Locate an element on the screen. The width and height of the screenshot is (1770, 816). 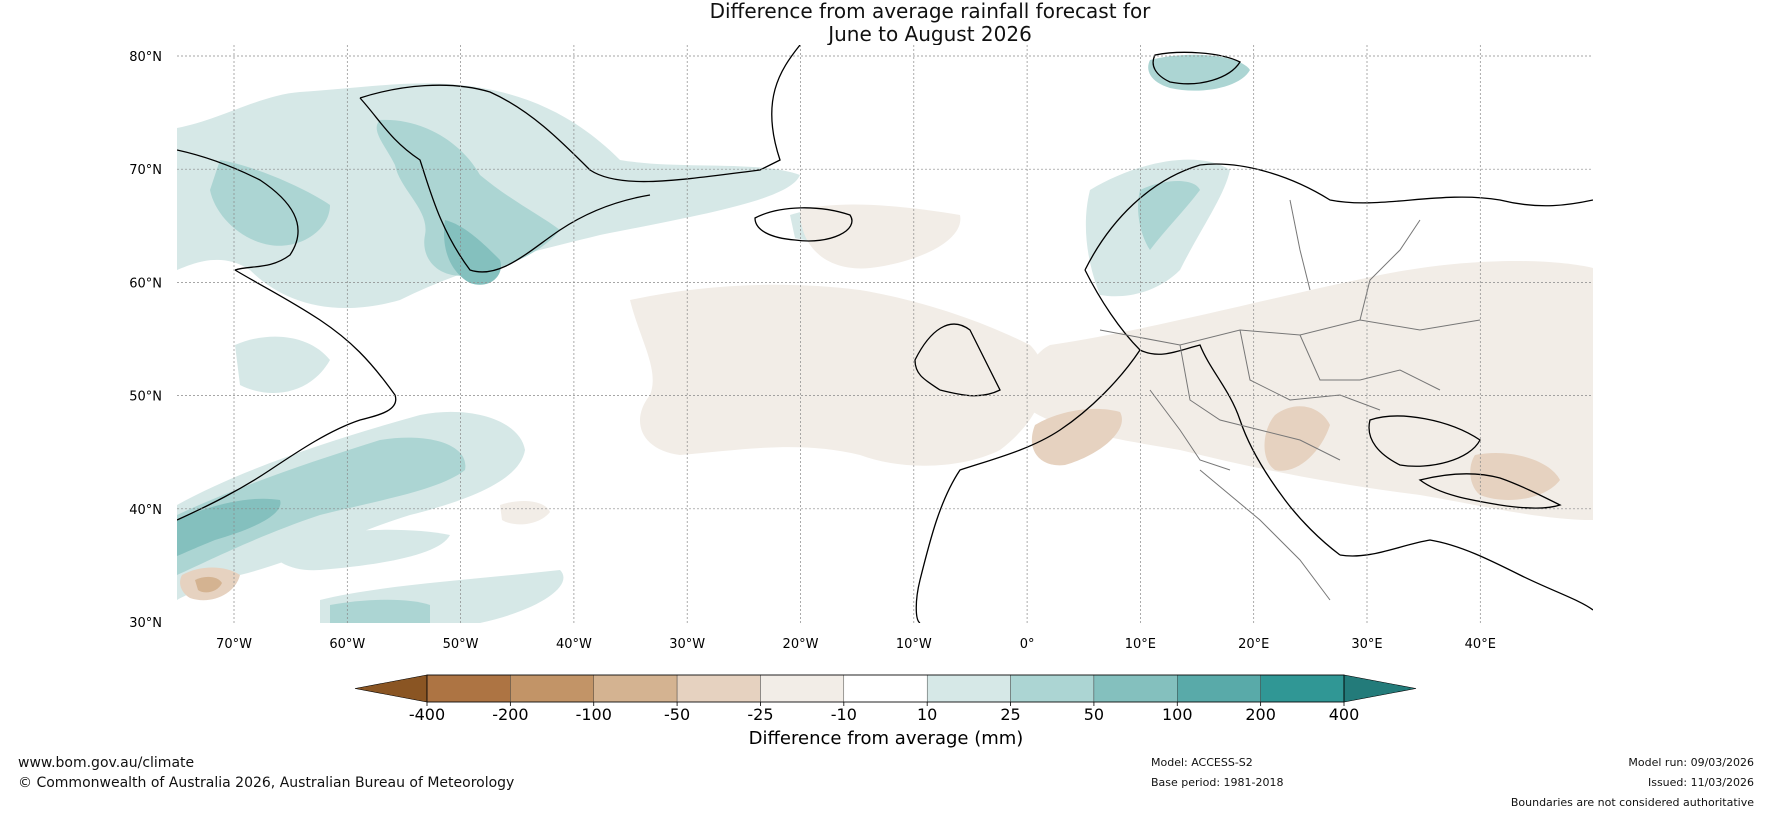
model-run-text: Model run: 09/03/2026 is located at coordinates (1691, 762).